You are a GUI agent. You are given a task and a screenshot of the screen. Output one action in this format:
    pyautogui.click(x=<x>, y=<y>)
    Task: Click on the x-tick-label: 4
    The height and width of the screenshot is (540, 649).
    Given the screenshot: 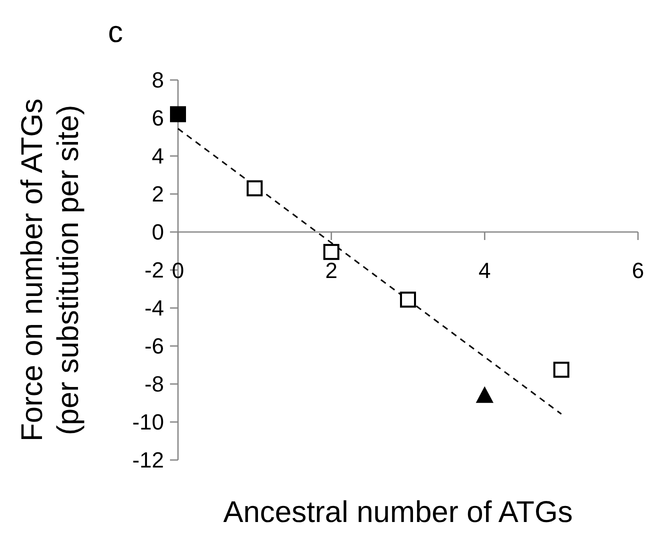 What is the action you would take?
    pyautogui.click(x=484, y=270)
    